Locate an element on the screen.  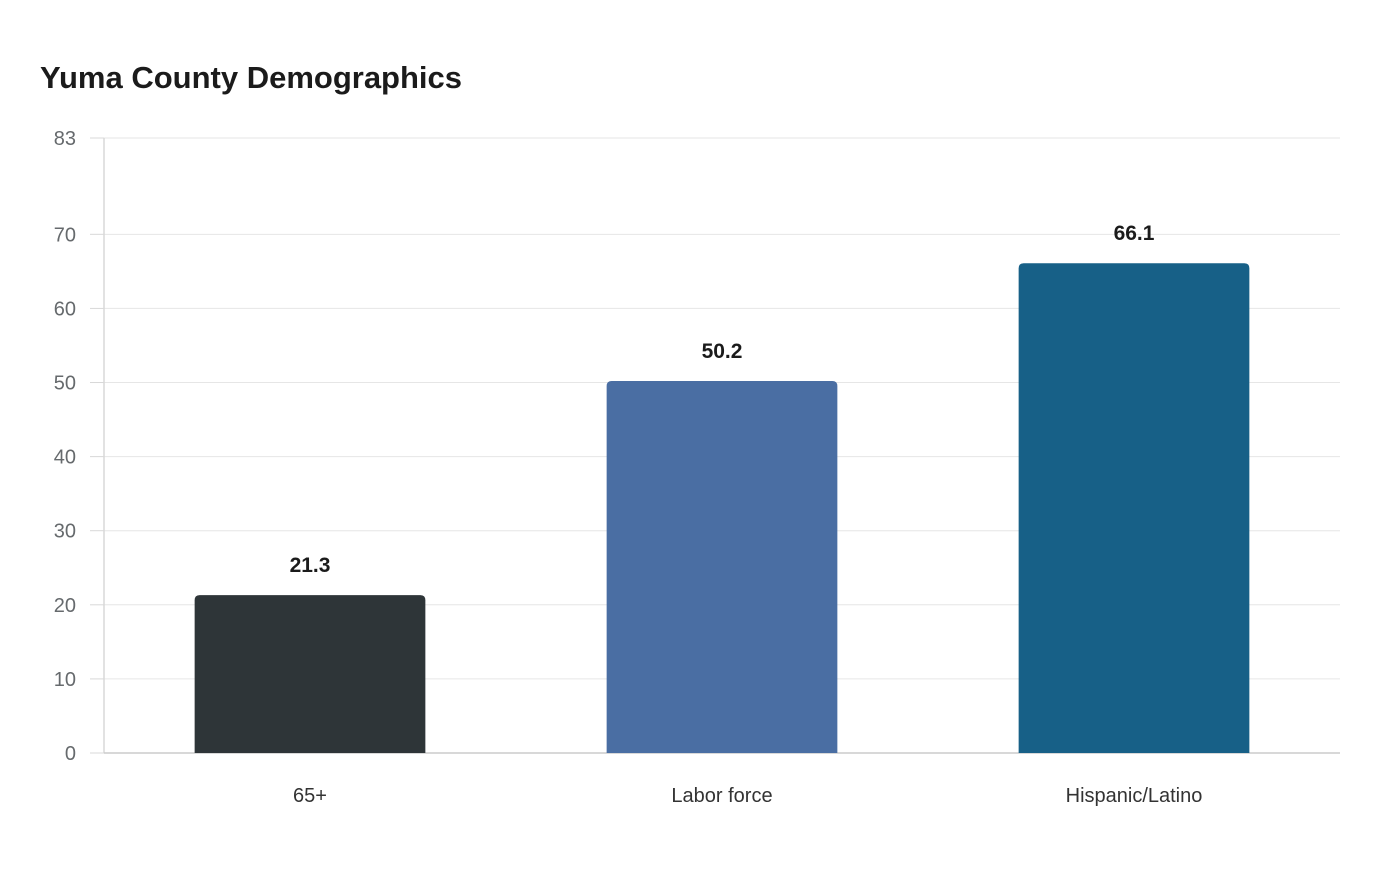
y-tick-label: 70 is located at coordinates (65, 235).